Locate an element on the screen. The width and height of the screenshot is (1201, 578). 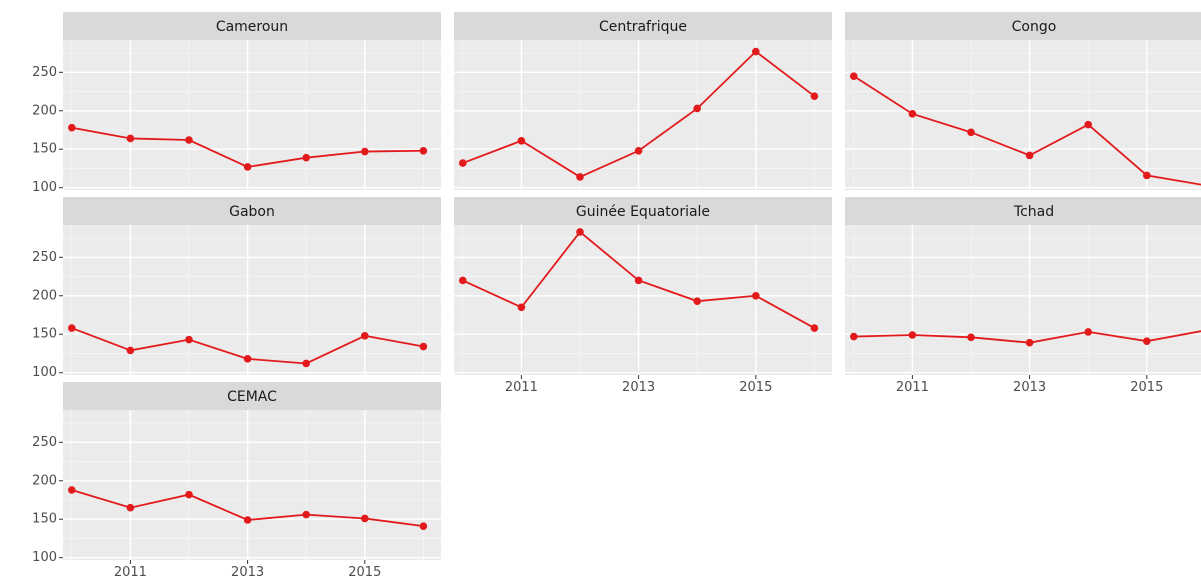
facet-title: Gabon is located at coordinates (252, 212).